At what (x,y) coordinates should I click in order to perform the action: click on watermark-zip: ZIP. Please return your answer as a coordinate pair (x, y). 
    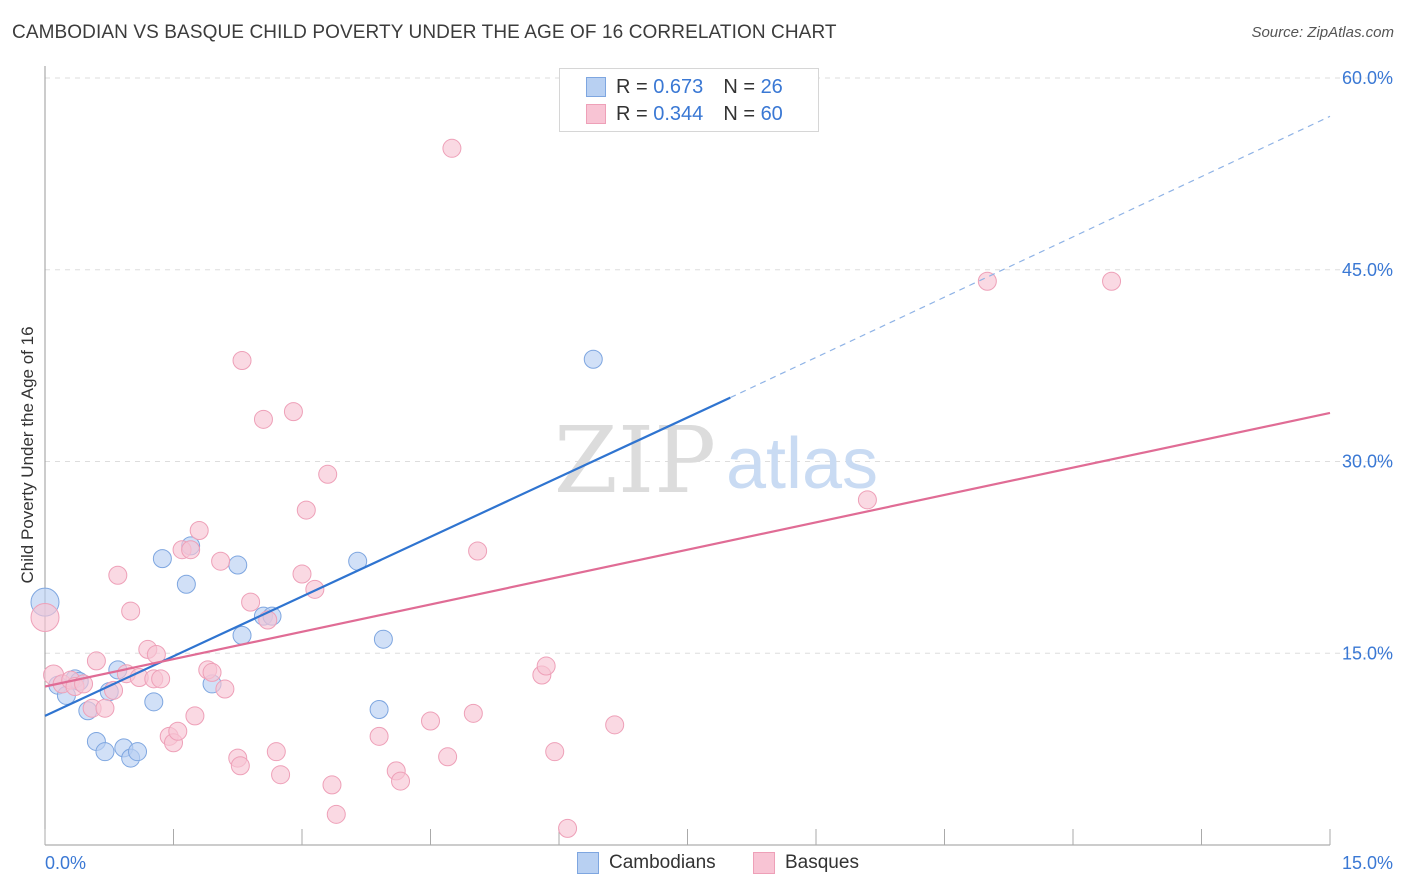
    Looking at the image, I should click on (635, 460).